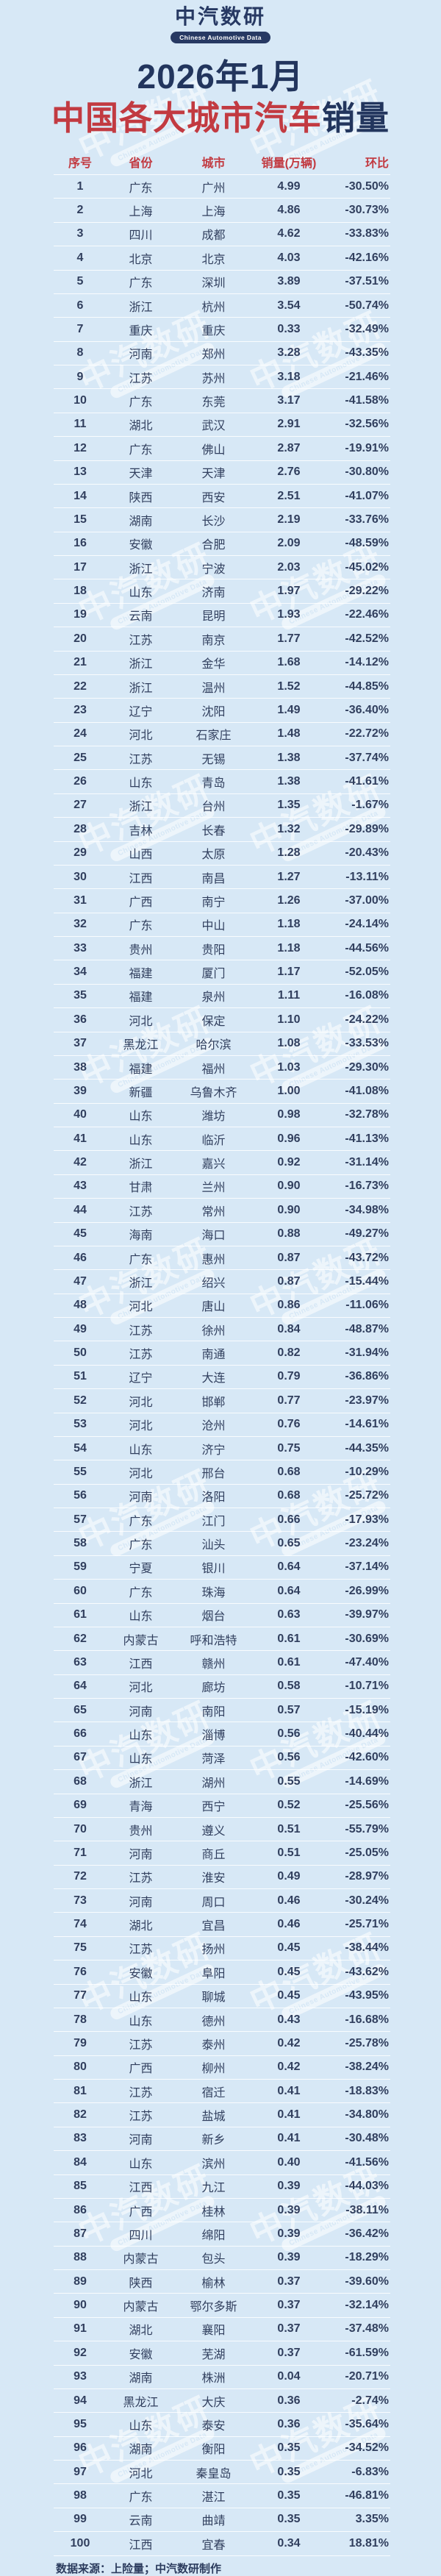  Describe the element at coordinates (222, 425) in the screenshot. I see `table-row: 11 湖北 武汉 2.91 -32.56%` at that location.